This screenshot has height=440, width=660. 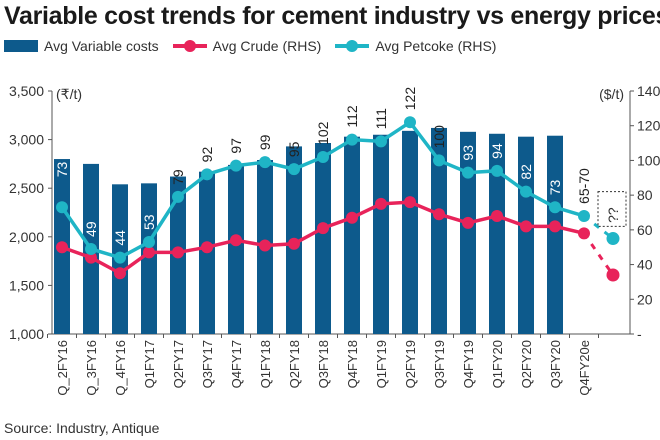 I want to click on left-tick-label: 2,500, so click(x=26, y=188).